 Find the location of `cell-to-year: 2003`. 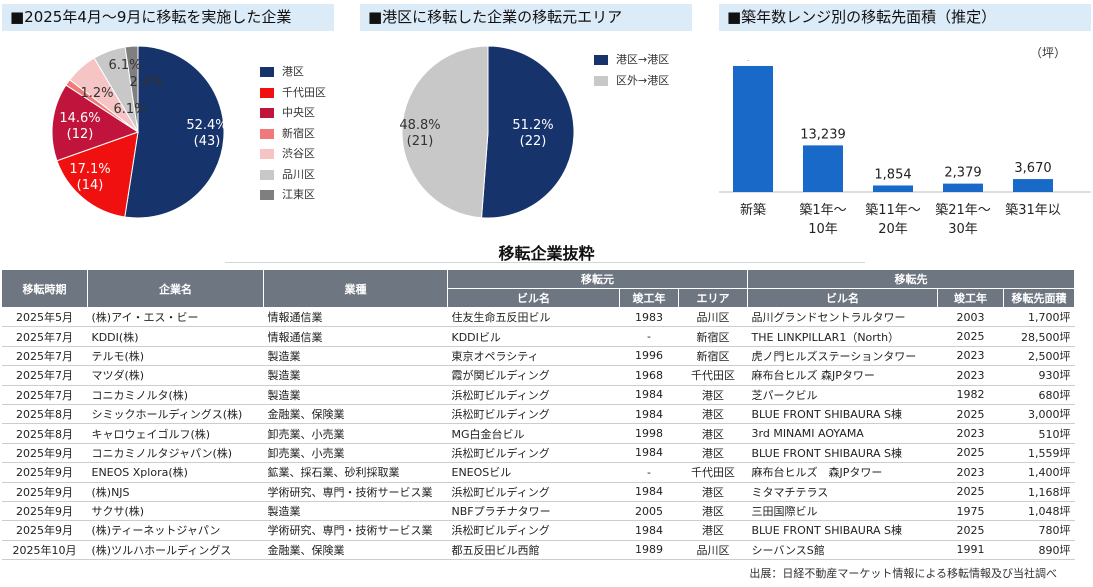

cell-to-year: 2003 is located at coordinates (970, 317).